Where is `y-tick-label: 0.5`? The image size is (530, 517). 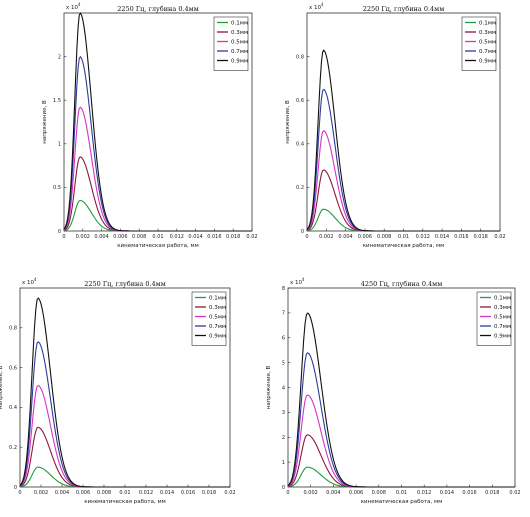 y-tick-label: 0.5 is located at coordinates (57, 188).